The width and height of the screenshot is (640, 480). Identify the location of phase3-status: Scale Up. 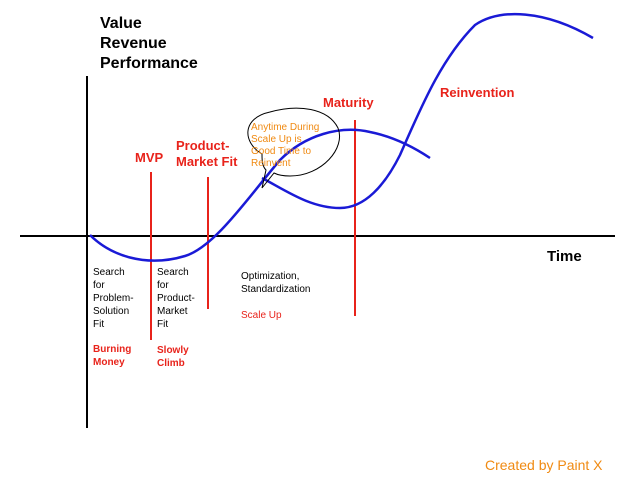
(261, 315).